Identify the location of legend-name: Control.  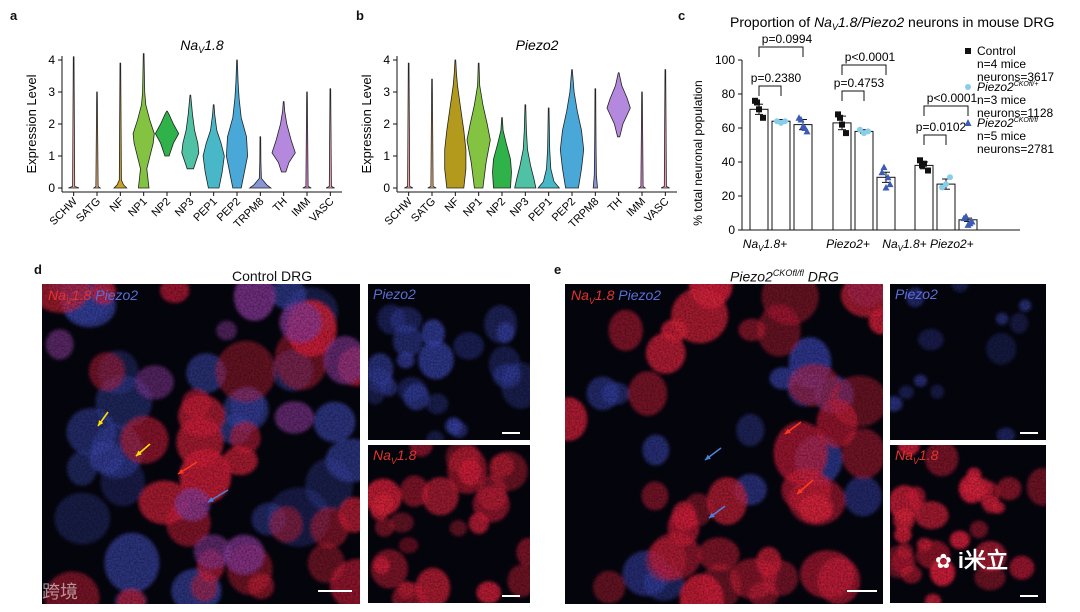
(996, 51).